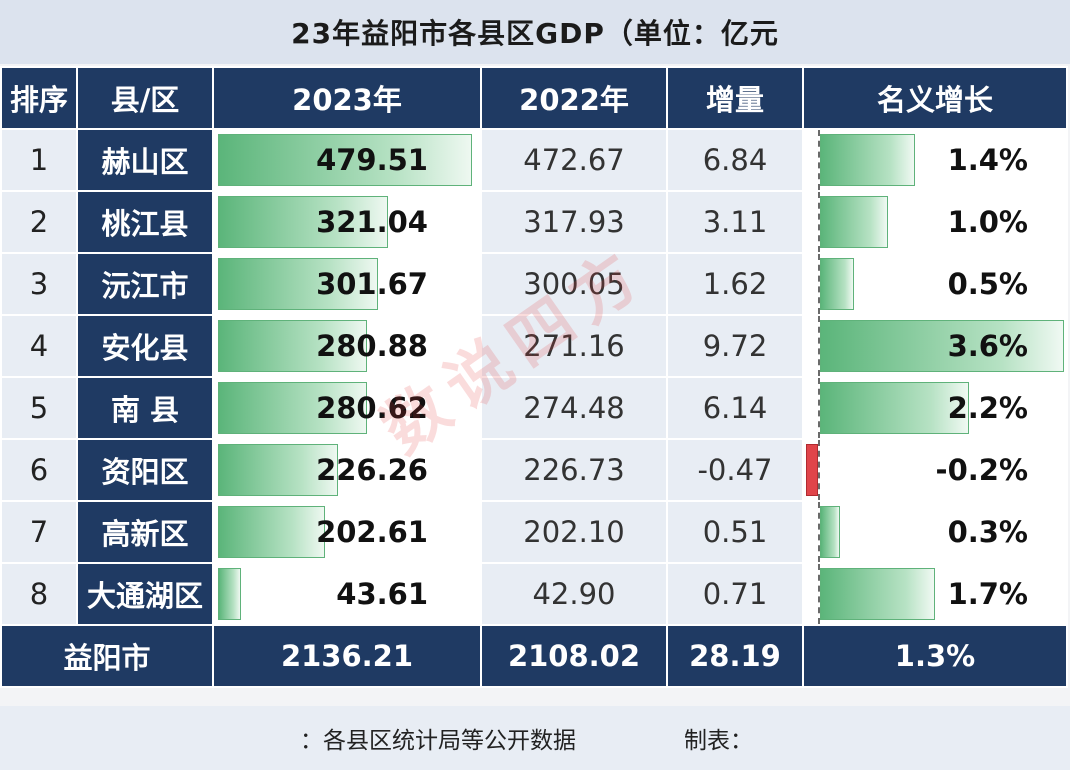 Image resolution: width=1070 pixels, height=770 pixels. What do you see at coordinates (574, 222) in the screenshot?
I see `gdp-2022-cell: 317.93` at bounding box center [574, 222].